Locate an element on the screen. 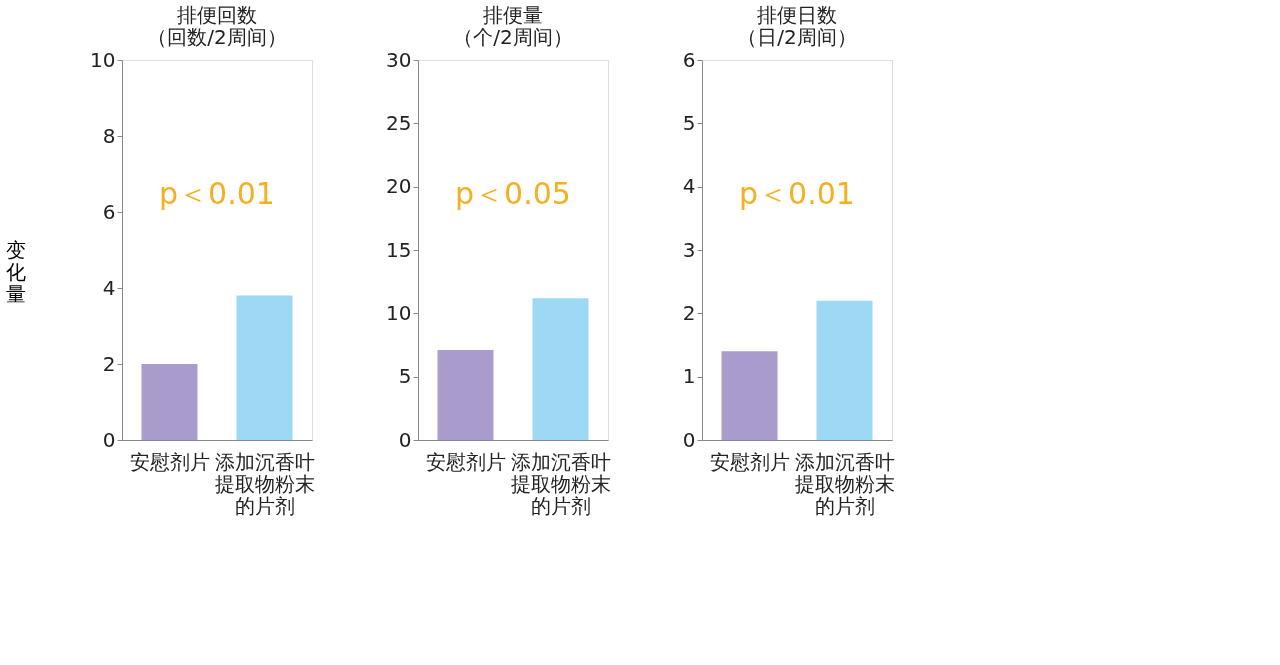  y-tick-label: 15 is located at coordinates (399, 249).